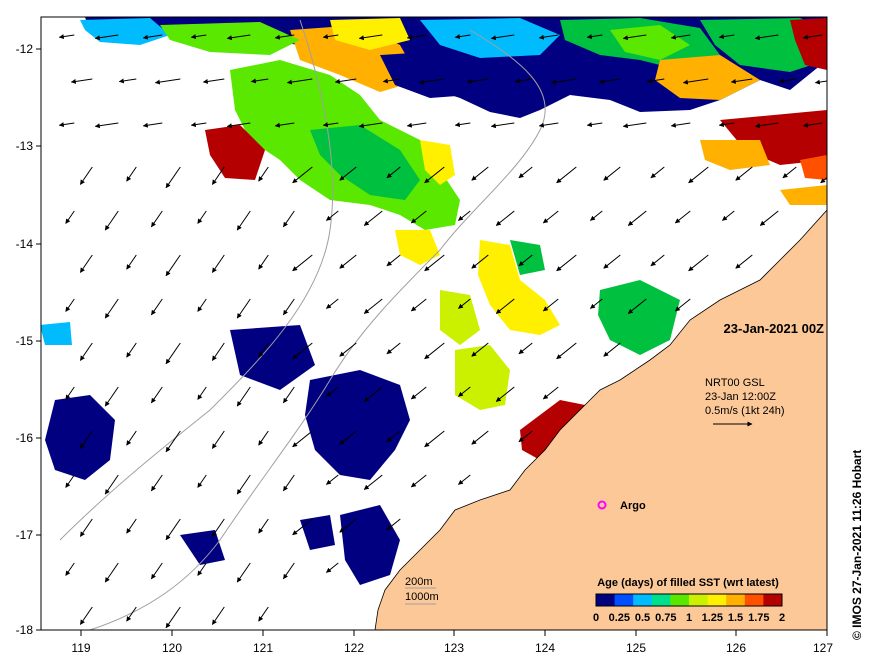 This screenshot has height=666, width=871. I want to click on patch-cyan-w, so click(56, 333).